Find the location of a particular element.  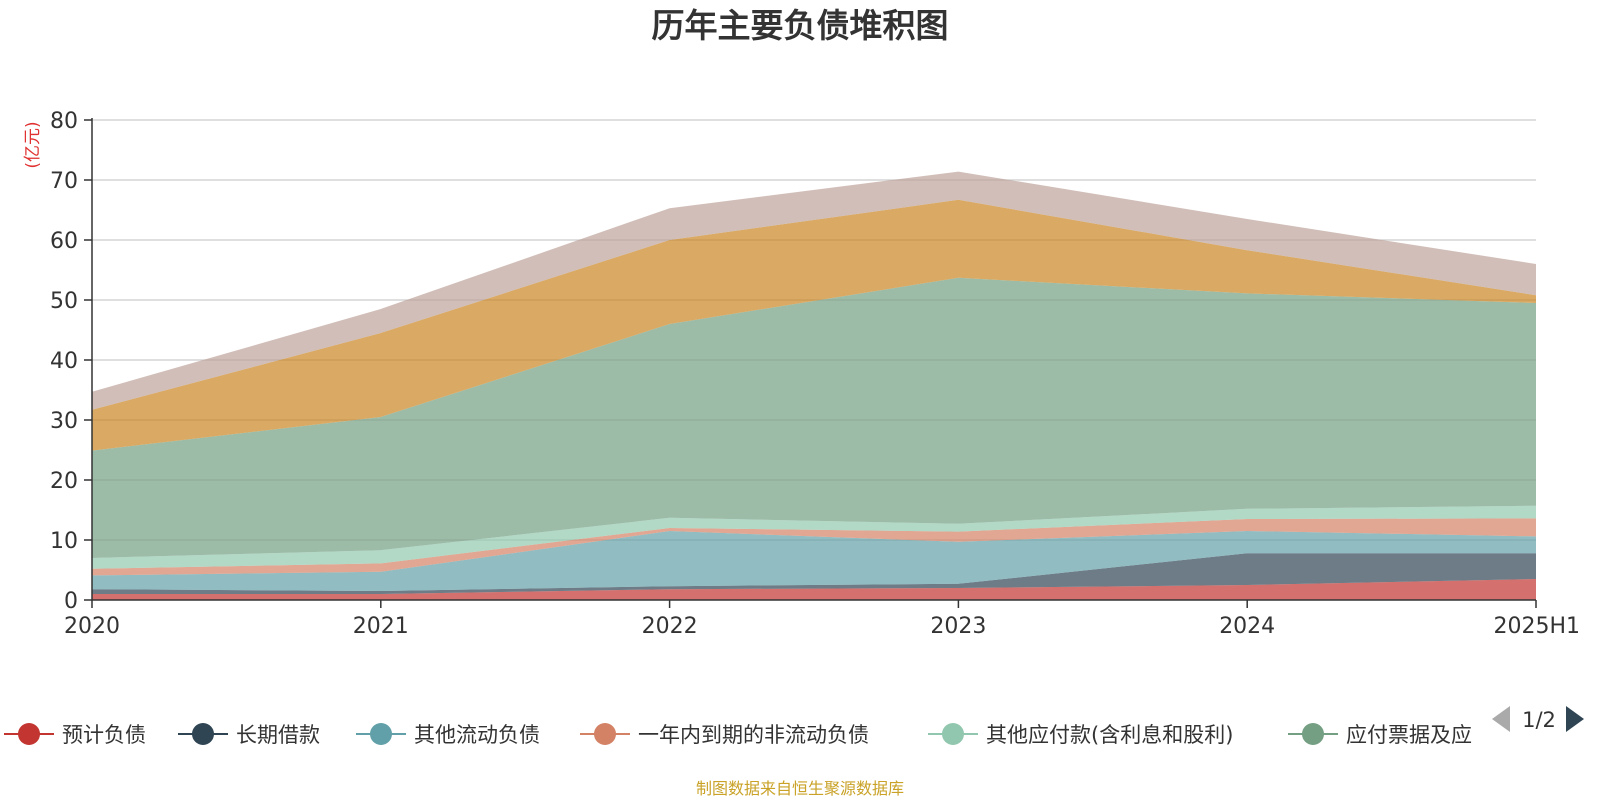

legend-label-3: 一年内到期的非流动负债 is located at coordinates (753, 735).